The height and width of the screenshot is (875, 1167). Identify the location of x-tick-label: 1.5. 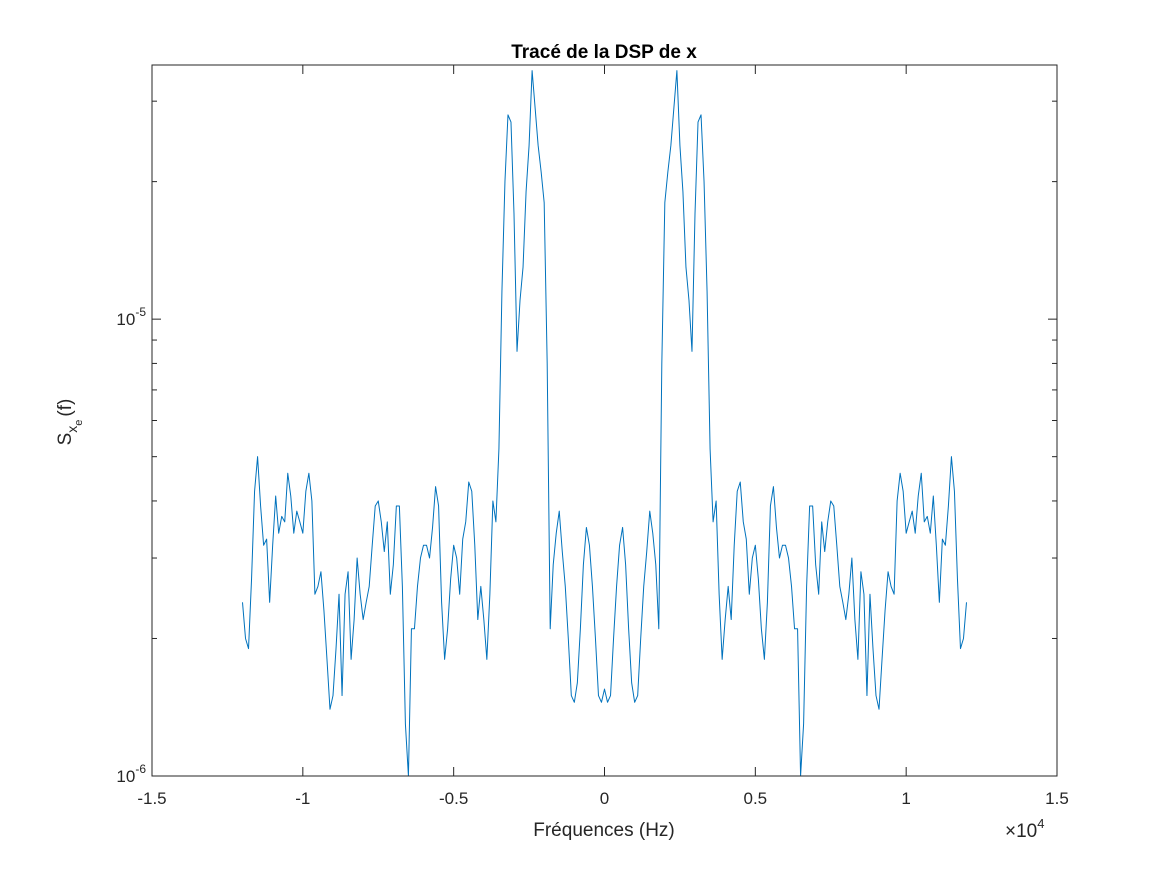
(1057, 798).